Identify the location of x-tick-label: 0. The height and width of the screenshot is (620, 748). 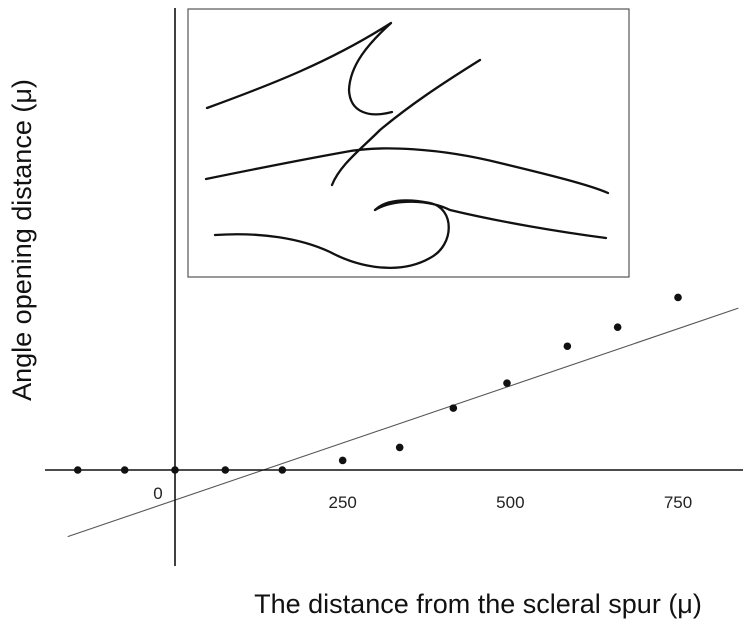
(157, 493).